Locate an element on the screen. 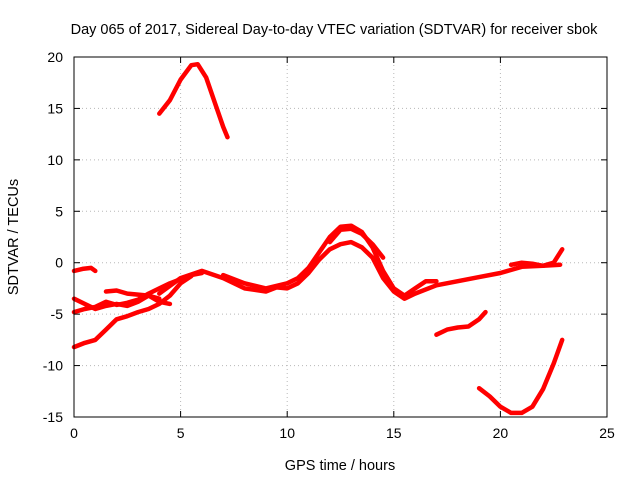 The image size is (640, 480). series-arc-late-flat is located at coordinates (536, 258).